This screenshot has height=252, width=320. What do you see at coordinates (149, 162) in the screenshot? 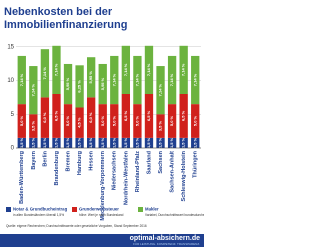
I see `x-tick-label: Saarland` at bounding box center [149, 162].